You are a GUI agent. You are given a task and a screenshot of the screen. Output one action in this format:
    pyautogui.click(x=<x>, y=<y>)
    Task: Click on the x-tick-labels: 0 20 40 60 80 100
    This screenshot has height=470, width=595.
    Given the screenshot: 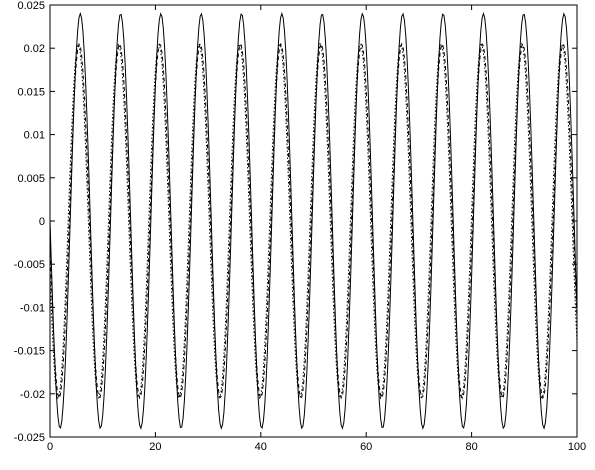 What is the action you would take?
    pyautogui.click(x=316, y=447)
    